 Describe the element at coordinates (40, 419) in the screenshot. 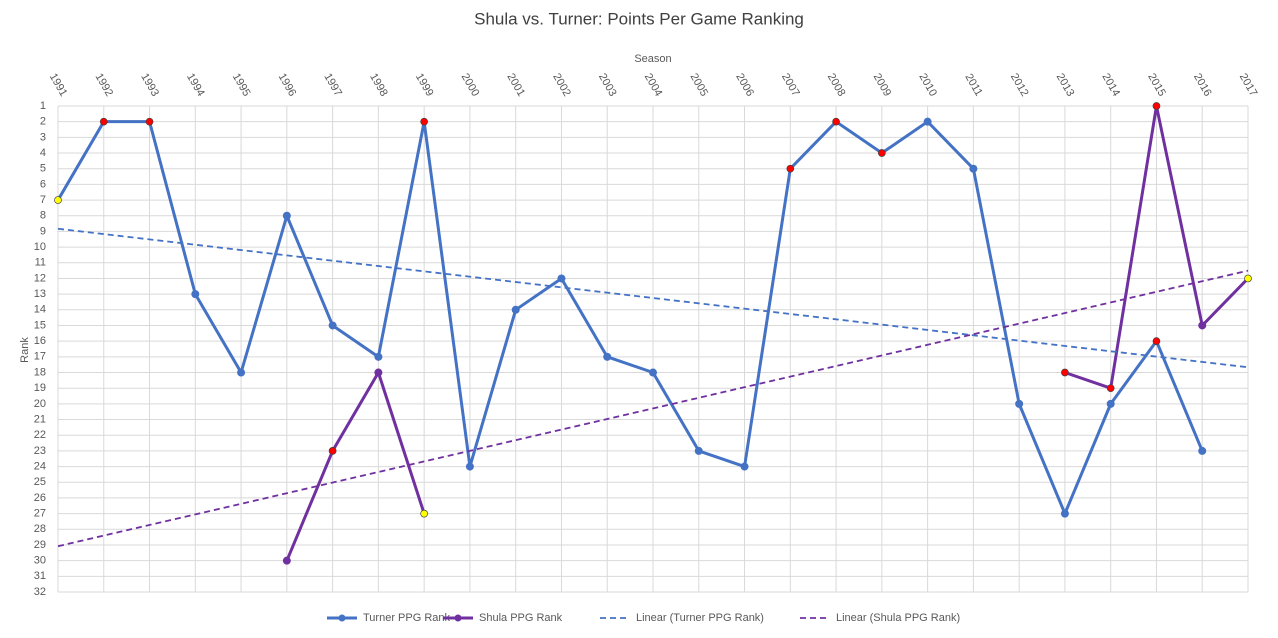

I see `y-tick-label: 21` at that location.